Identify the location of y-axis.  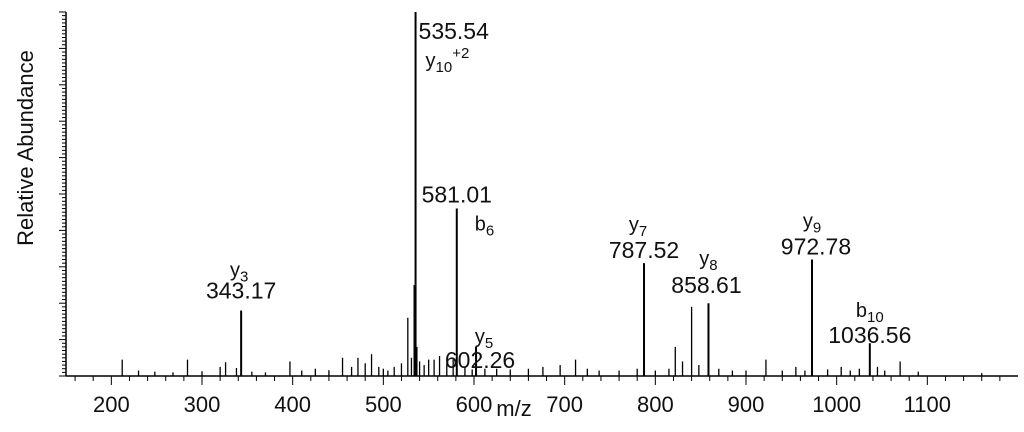
(63, 194).